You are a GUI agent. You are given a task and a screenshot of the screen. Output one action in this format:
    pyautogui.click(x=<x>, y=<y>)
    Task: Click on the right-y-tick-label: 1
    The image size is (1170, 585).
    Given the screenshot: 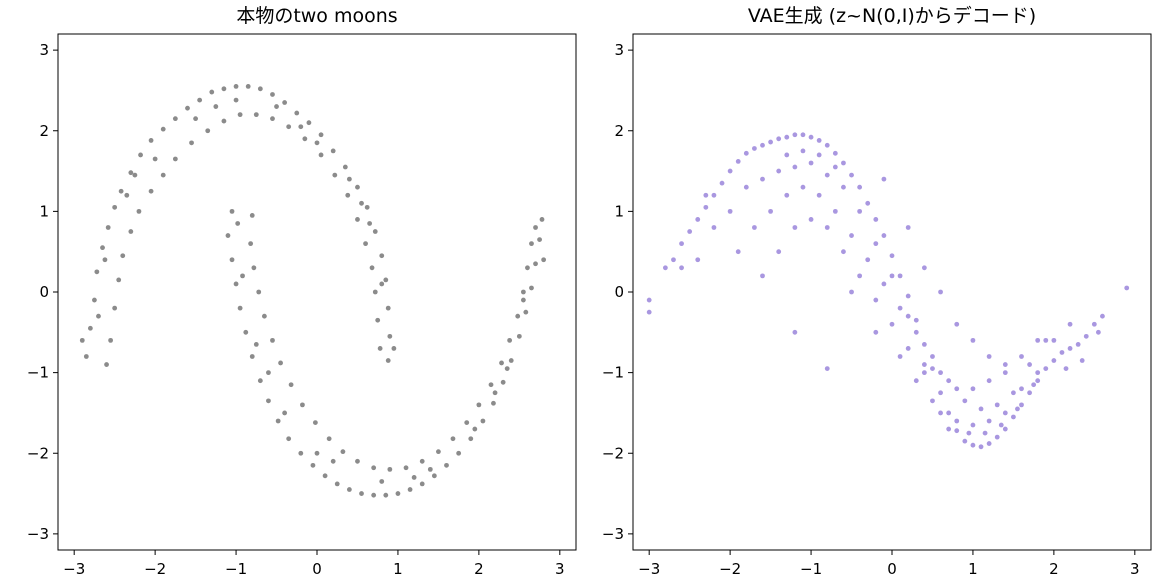 What is the action you would take?
    pyautogui.click(x=619, y=211)
    